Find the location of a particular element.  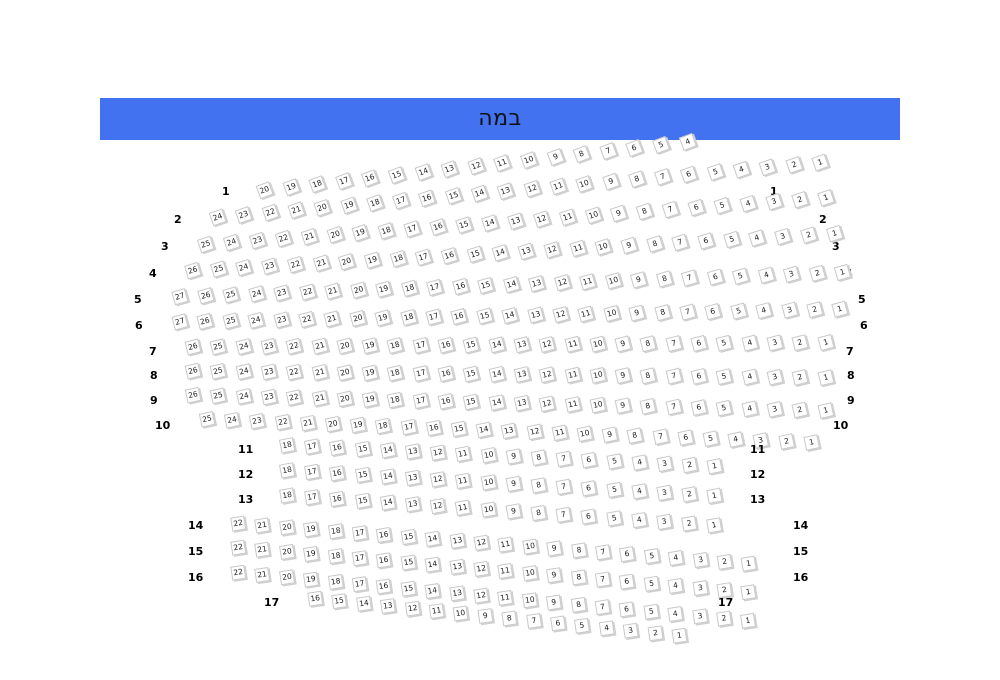

seat-r13-s13: 13 is located at coordinates (412, 504).